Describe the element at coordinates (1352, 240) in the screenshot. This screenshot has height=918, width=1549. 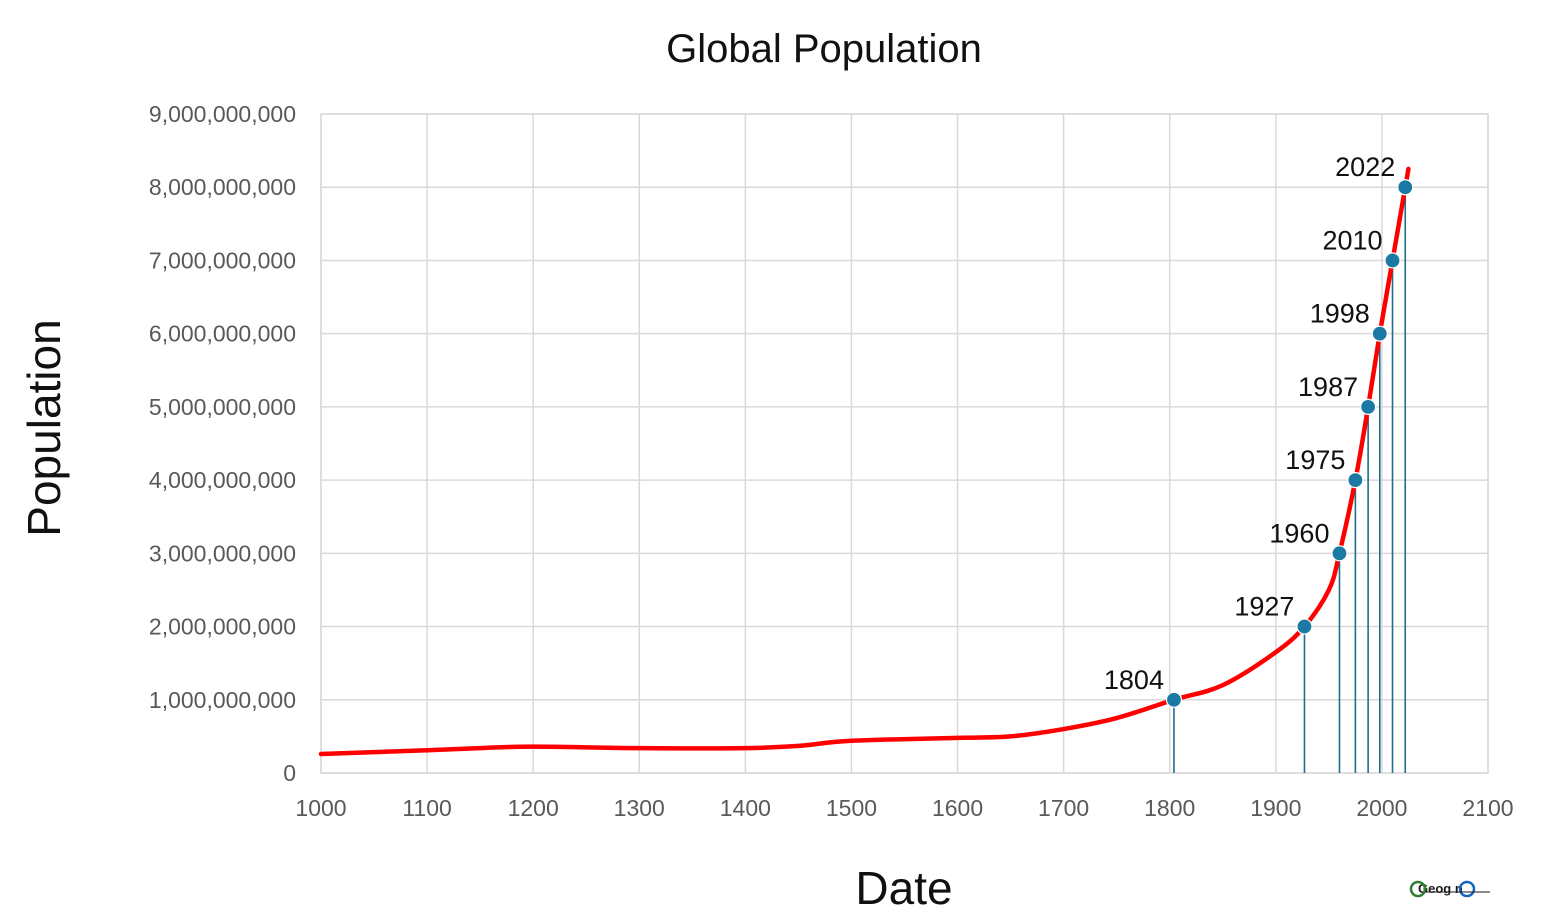
I see `milestone-label: 2010` at that location.